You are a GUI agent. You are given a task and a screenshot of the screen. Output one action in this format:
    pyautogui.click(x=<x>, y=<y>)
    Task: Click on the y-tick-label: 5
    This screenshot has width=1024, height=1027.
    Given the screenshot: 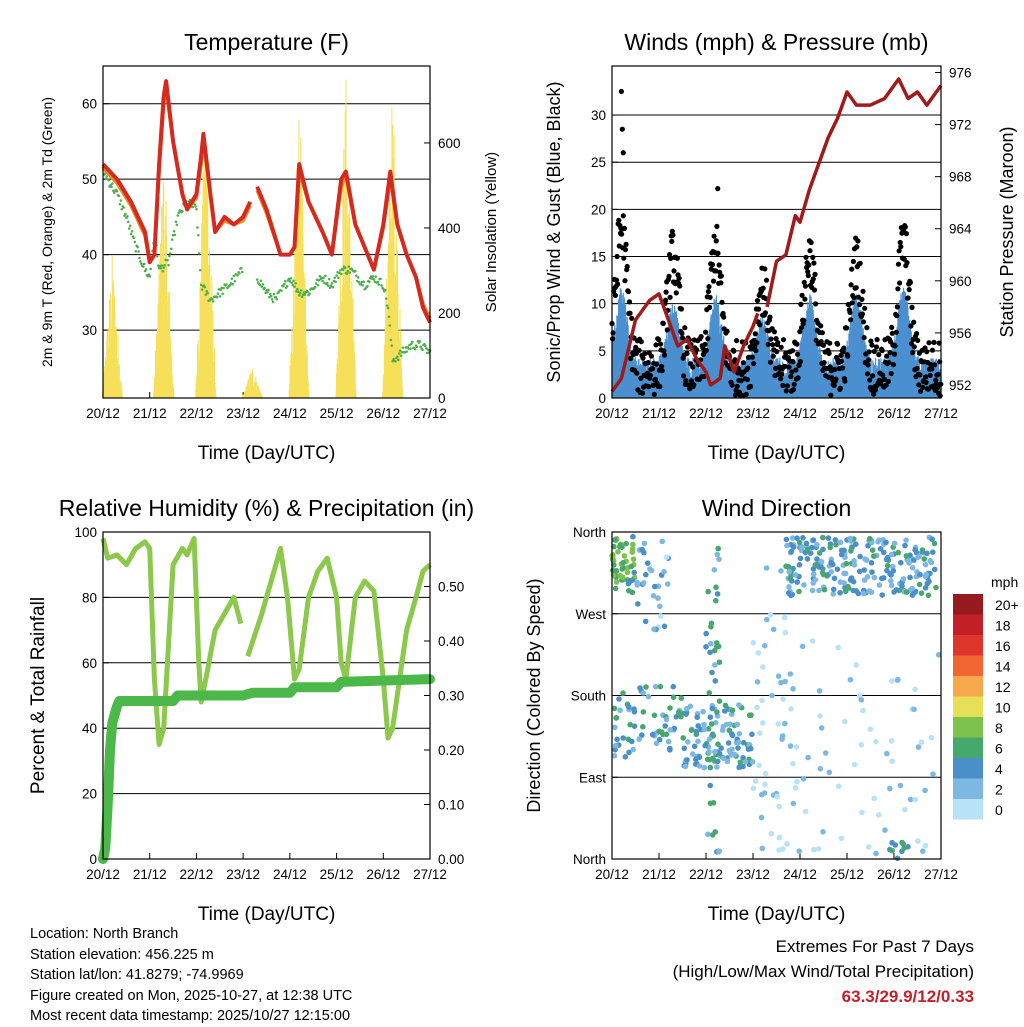 What is the action you would take?
    pyautogui.click(x=602, y=351)
    